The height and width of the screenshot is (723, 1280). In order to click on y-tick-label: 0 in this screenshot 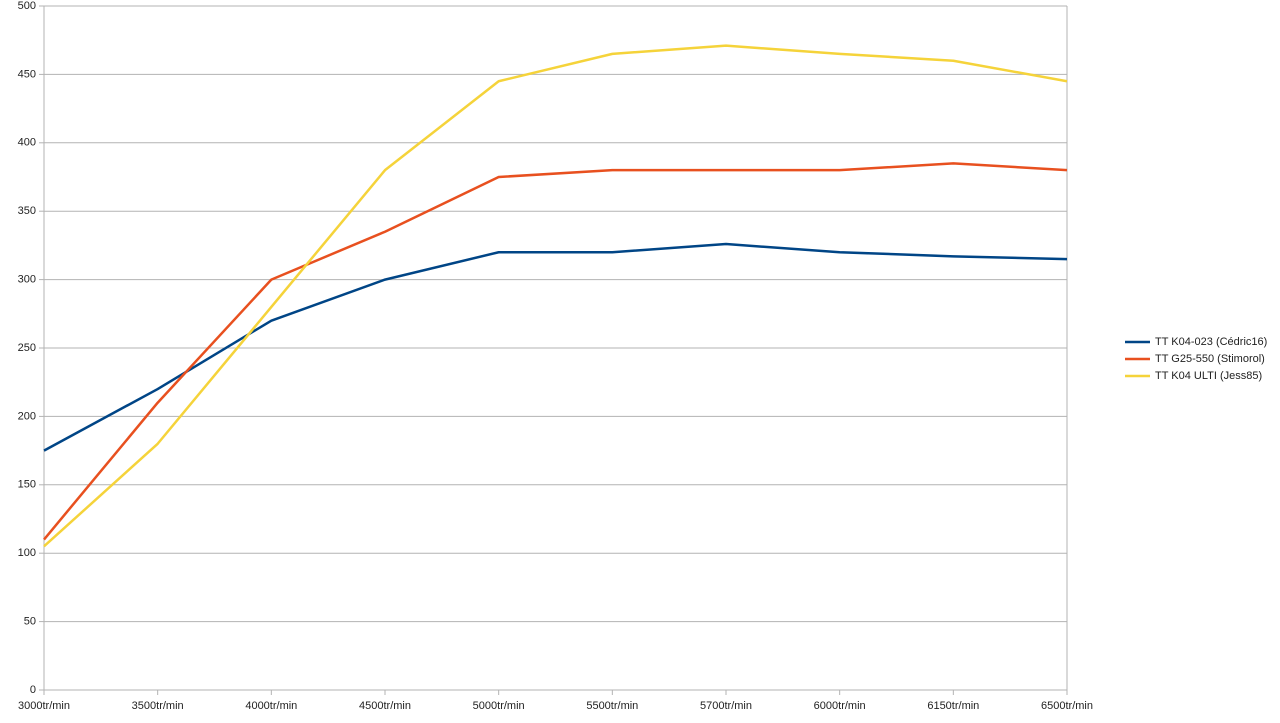, I will do `click(33, 690)`.